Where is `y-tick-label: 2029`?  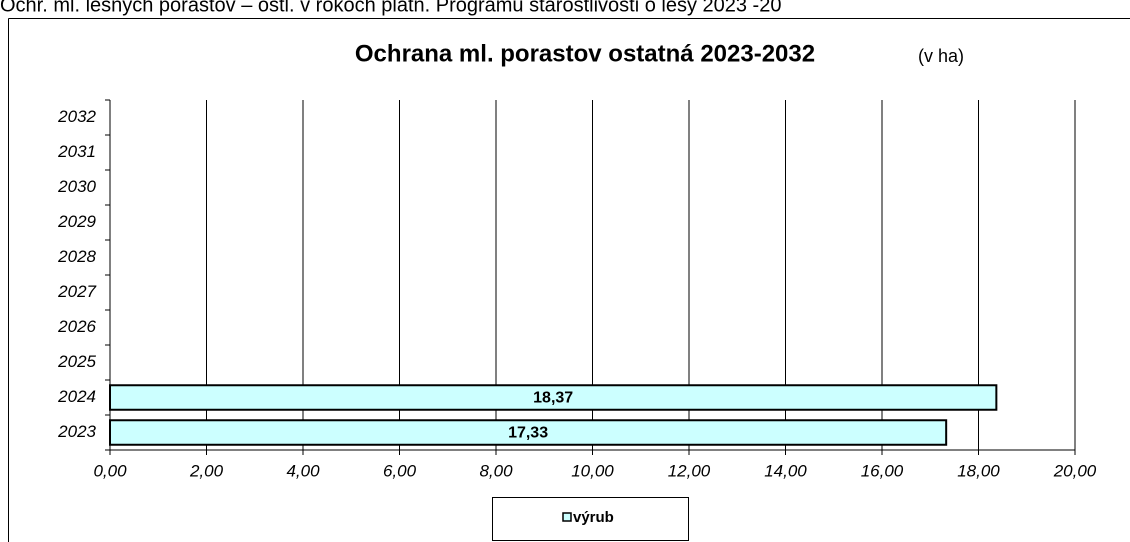
y-tick-label: 2029 is located at coordinates (76, 221).